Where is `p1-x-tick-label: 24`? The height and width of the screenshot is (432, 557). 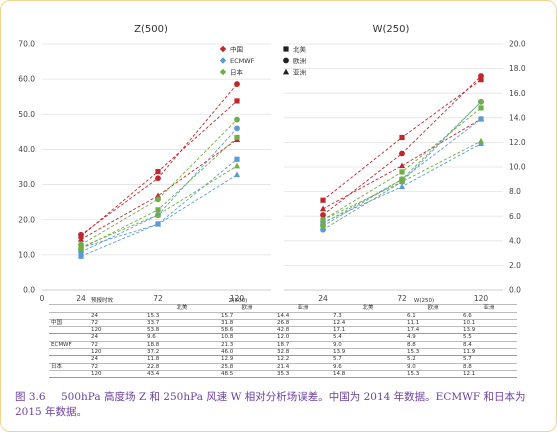
p1-x-tick-label: 24 is located at coordinates (323, 297).